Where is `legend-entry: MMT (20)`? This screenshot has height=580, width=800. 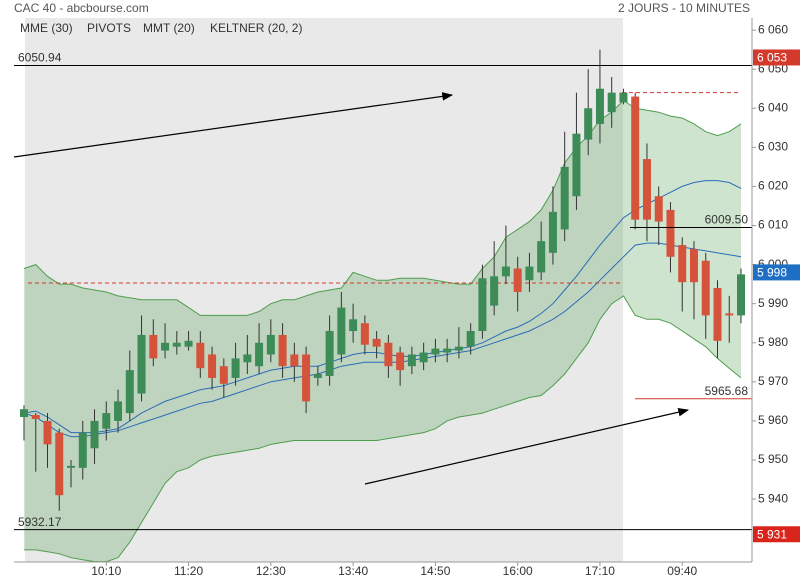 legend-entry: MMT (20) is located at coordinates (169, 28).